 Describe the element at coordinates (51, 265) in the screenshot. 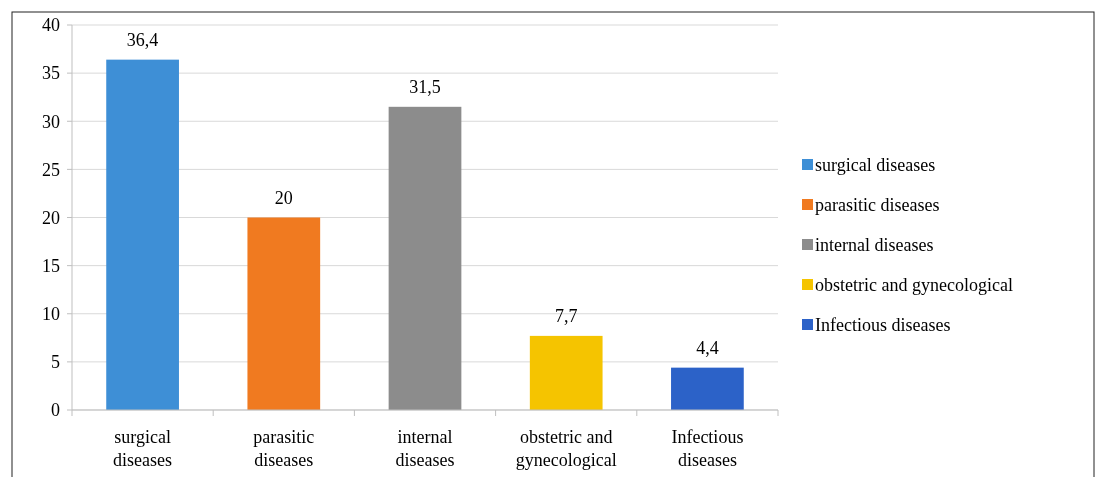

I see `y-tick-label: 15` at that location.